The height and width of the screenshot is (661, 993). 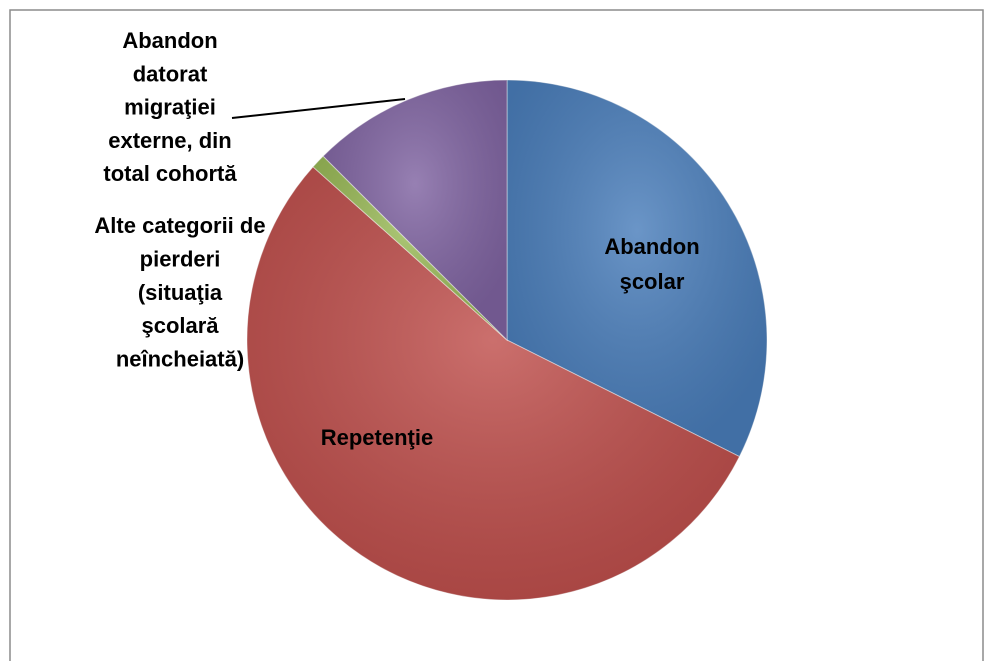 I want to click on slice-label: Abandon şcolar, so click(x=651, y=264).